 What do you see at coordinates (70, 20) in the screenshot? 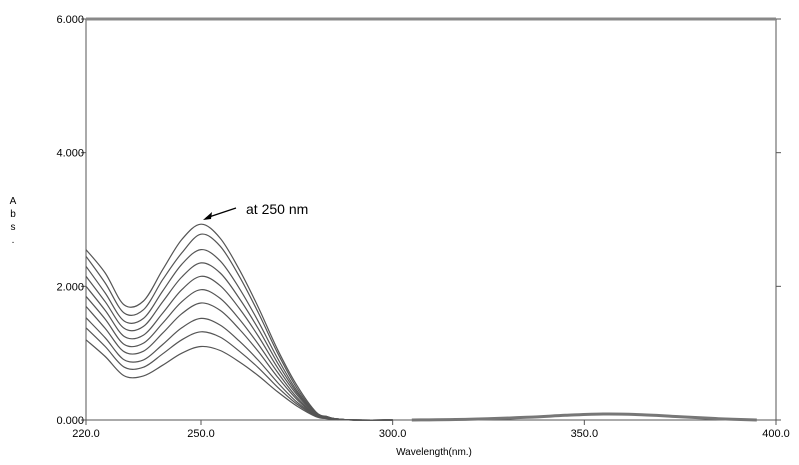
I see `y-tick-label-3: 6.000` at bounding box center [70, 20].